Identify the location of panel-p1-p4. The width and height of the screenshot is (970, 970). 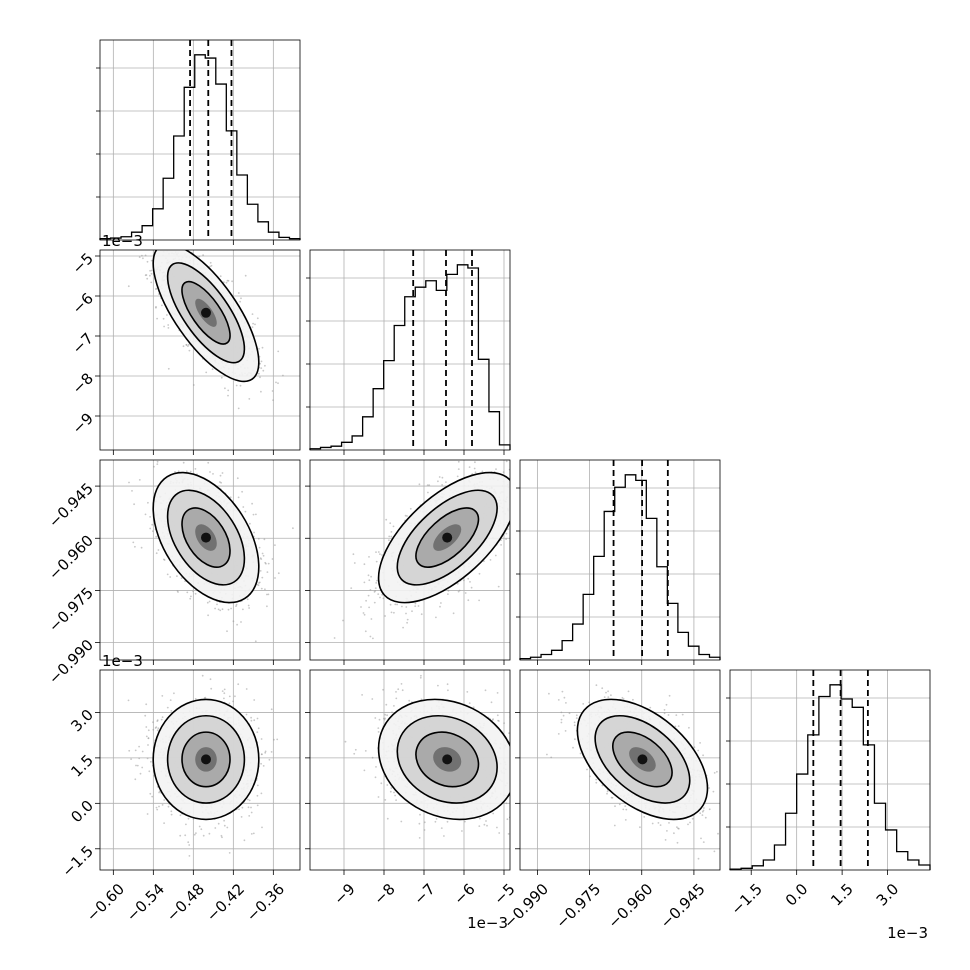
(203, 763).